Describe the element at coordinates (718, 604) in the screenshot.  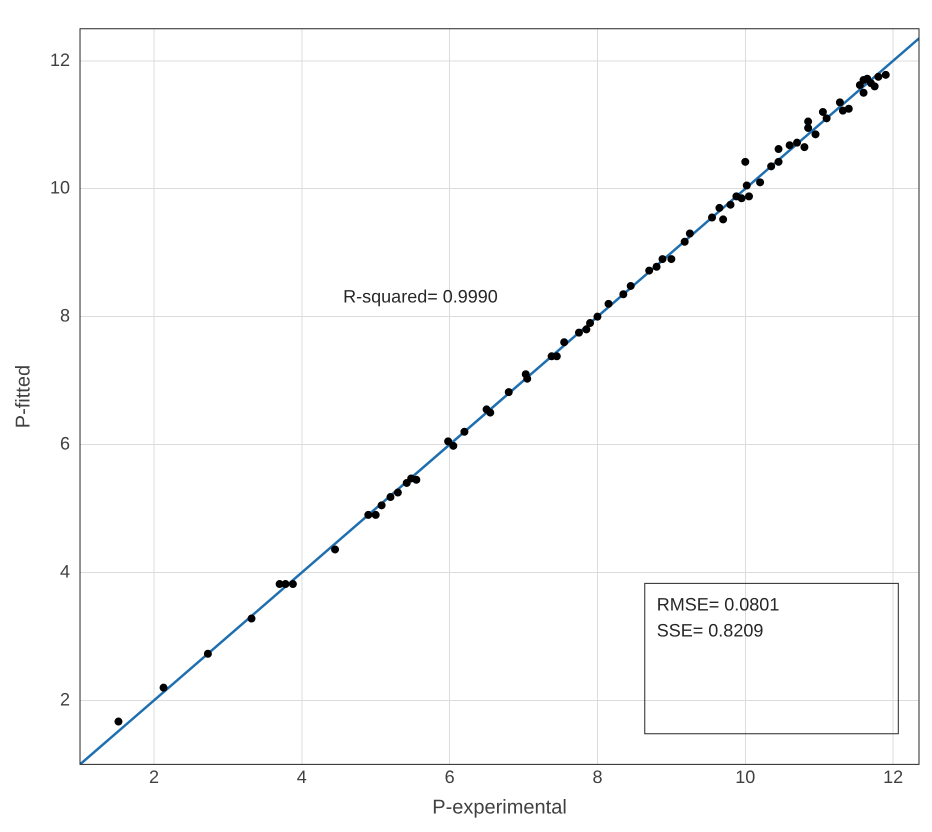
I see `annotation: RMSE= 0.0801` at that location.